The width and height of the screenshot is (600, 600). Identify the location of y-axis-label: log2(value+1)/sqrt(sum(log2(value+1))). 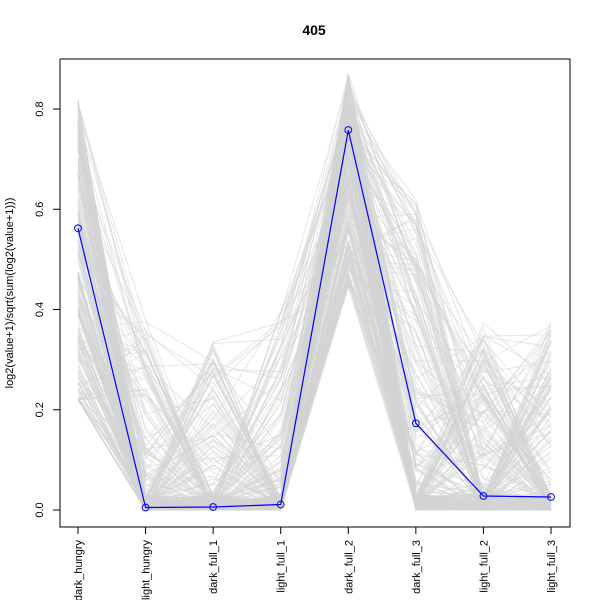
(10, 293).